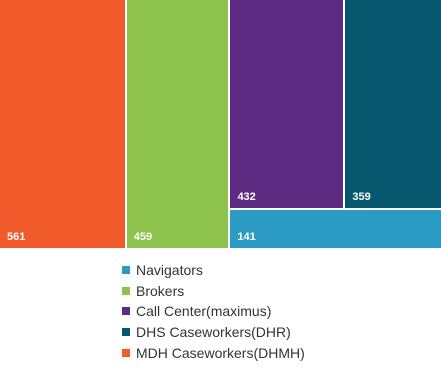  I want to click on legend-item-mdh-caseworkers: MDH Caseworkers(DHMH), so click(213, 352).